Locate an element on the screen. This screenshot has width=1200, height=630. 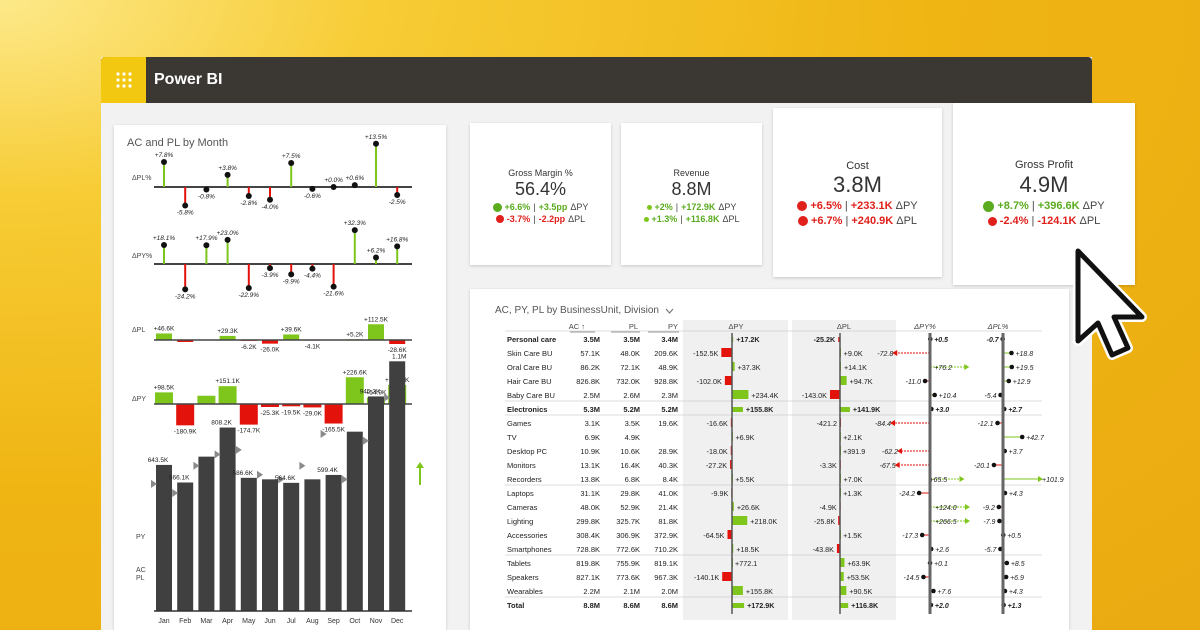
cell-dpy: -16.6K is located at coordinates (717, 423).